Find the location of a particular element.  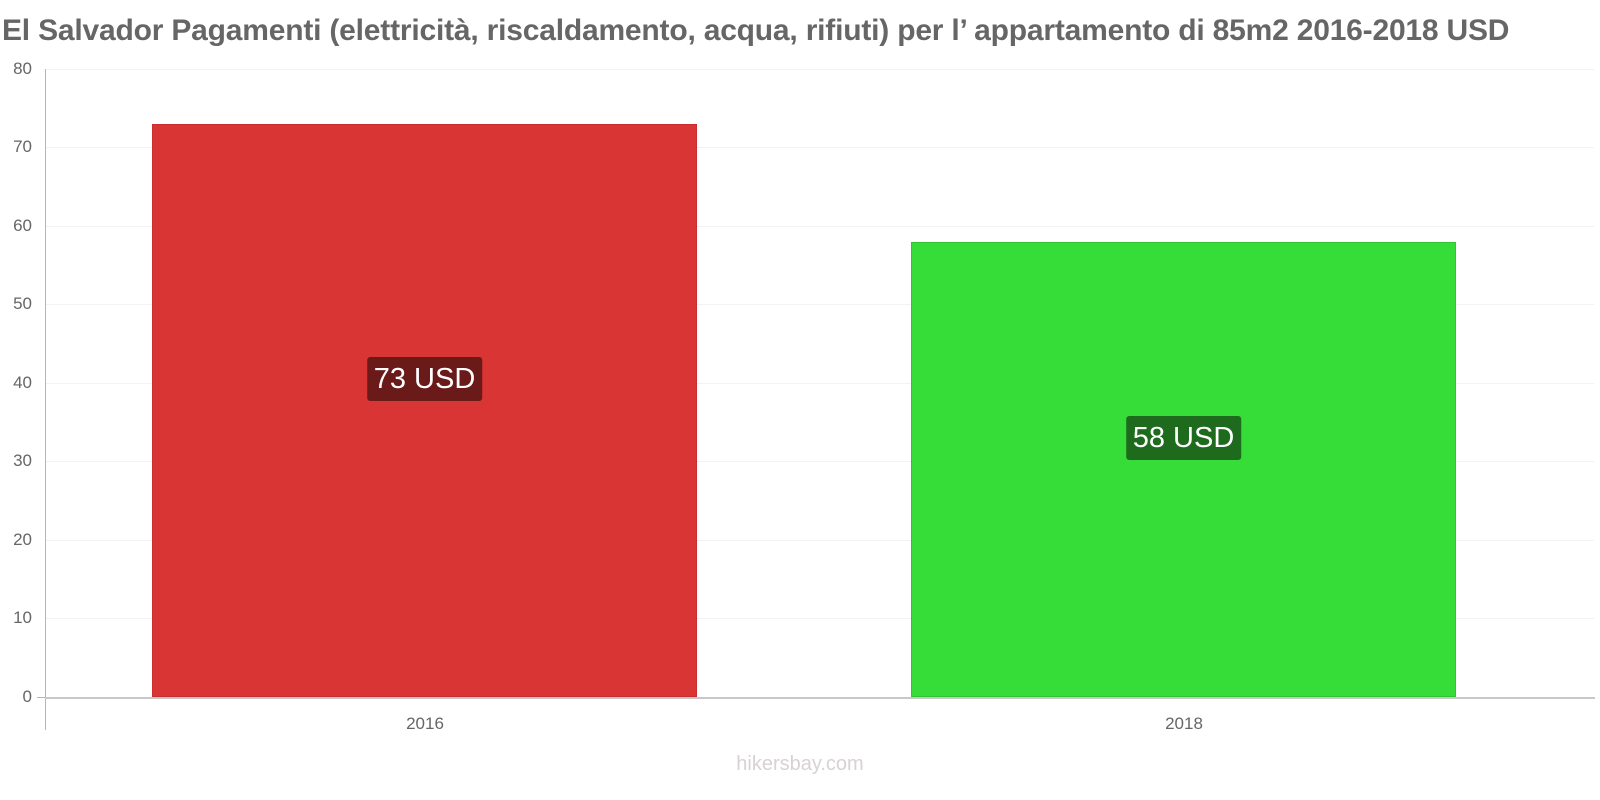

y-tick-label: 40 is located at coordinates (22, 382).